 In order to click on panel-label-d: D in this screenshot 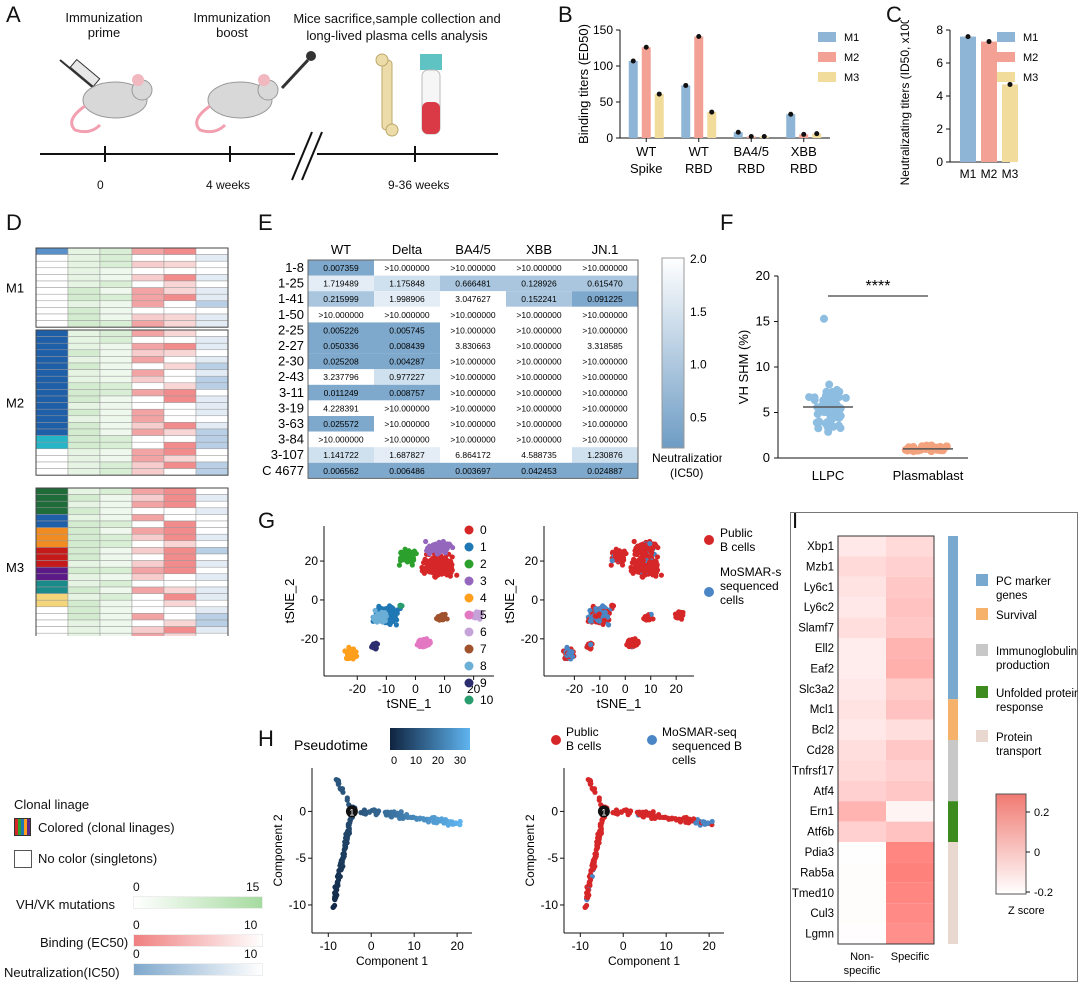, I will do `click(14, 222)`.